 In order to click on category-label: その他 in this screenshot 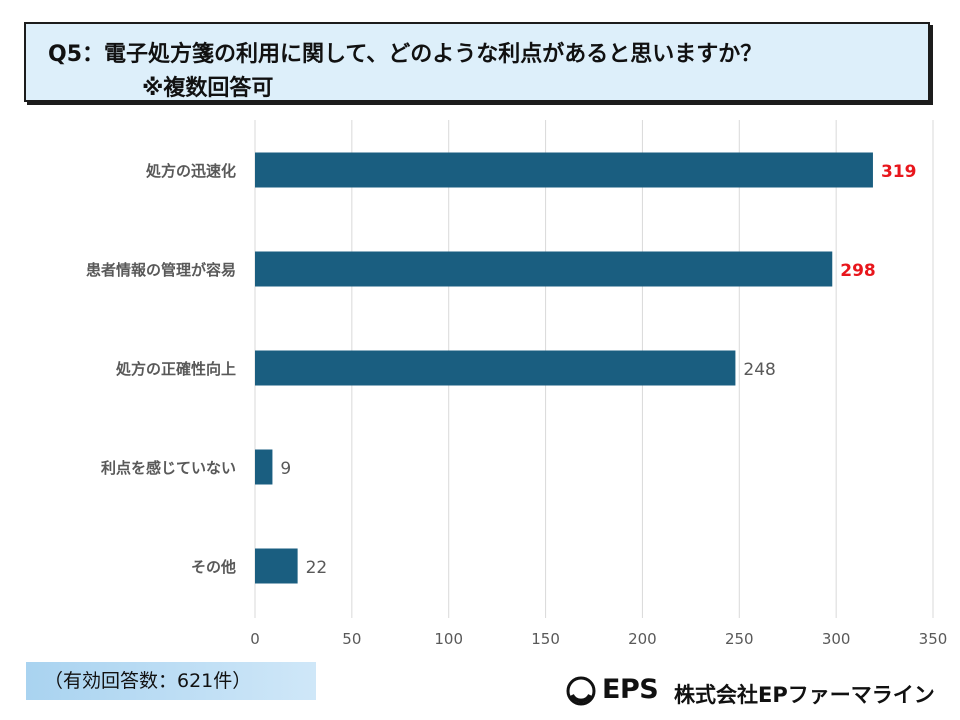, I will do `click(213, 567)`.